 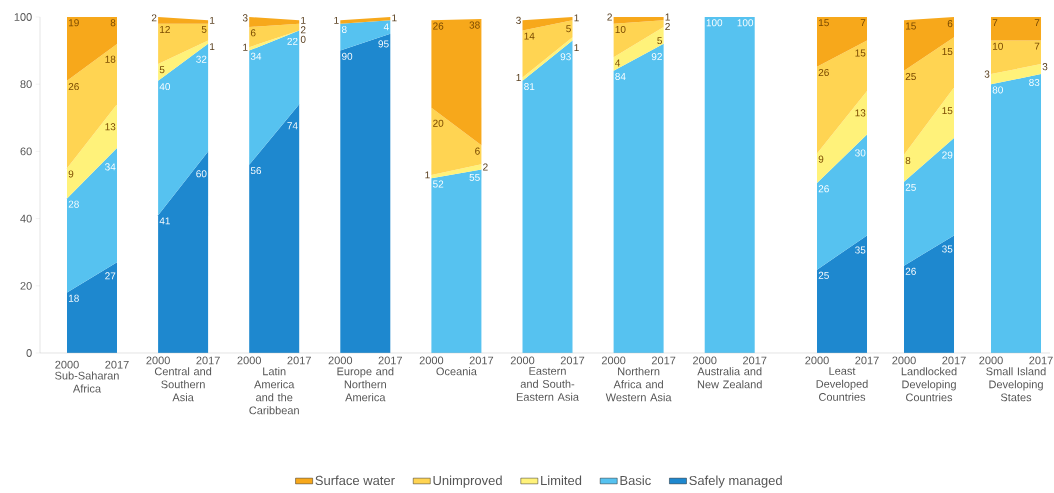 I want to click on x-axis-title: Central and Southern Asia, so click(x=183, y=384).